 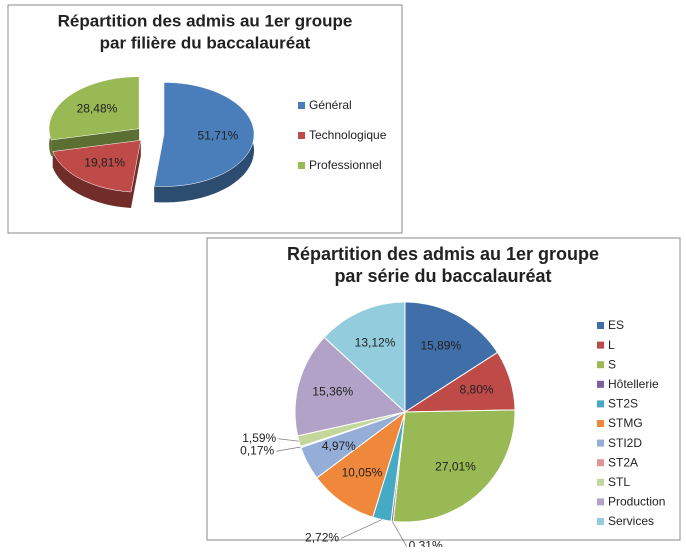 What do you see at coordinates (625, 423) in the screenshot?
I see `legend-label: STMG` at bounding box center [625, 423].